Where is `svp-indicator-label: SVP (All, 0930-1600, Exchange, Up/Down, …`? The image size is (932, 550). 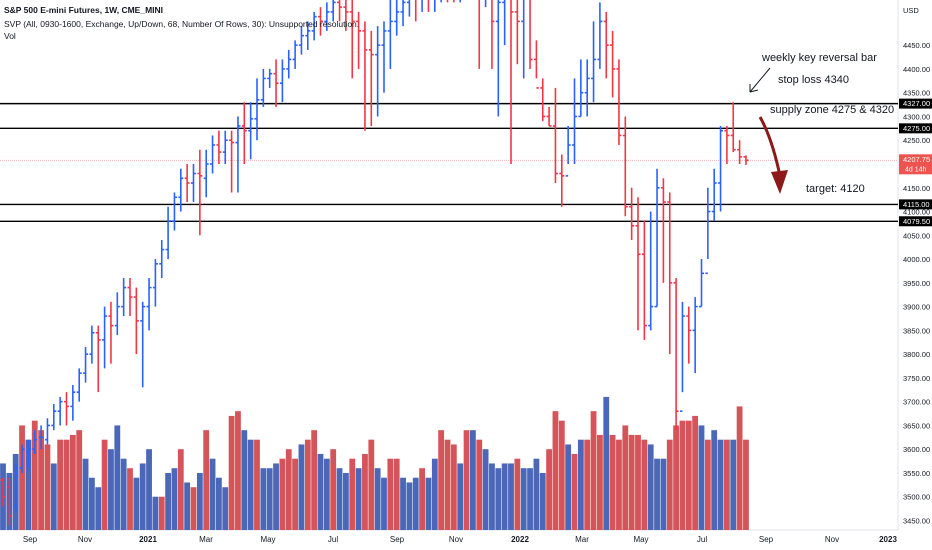
svp-indicator-label: SVP (All, 0930-1600, Exchange, Up/Down, … is located at coordinates (182, 24).